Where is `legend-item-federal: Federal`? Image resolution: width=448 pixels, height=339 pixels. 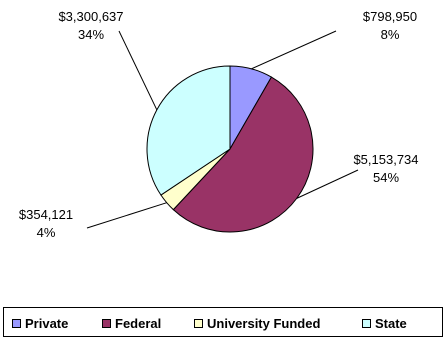
legend-item-federal: Federal is located at coordinates (131, 323).